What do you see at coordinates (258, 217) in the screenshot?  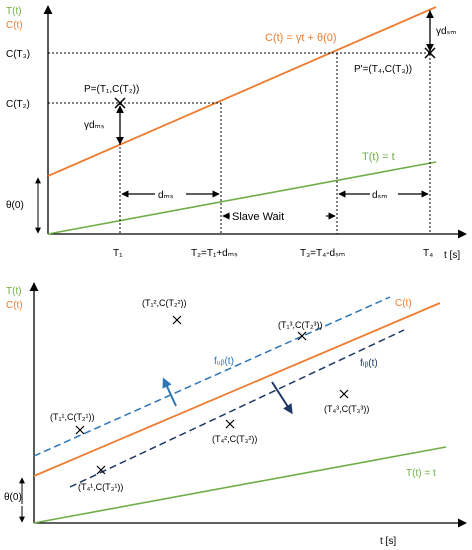 I see `top-slave-wait-label: Slave Wait` at bounding box center [258, 217].